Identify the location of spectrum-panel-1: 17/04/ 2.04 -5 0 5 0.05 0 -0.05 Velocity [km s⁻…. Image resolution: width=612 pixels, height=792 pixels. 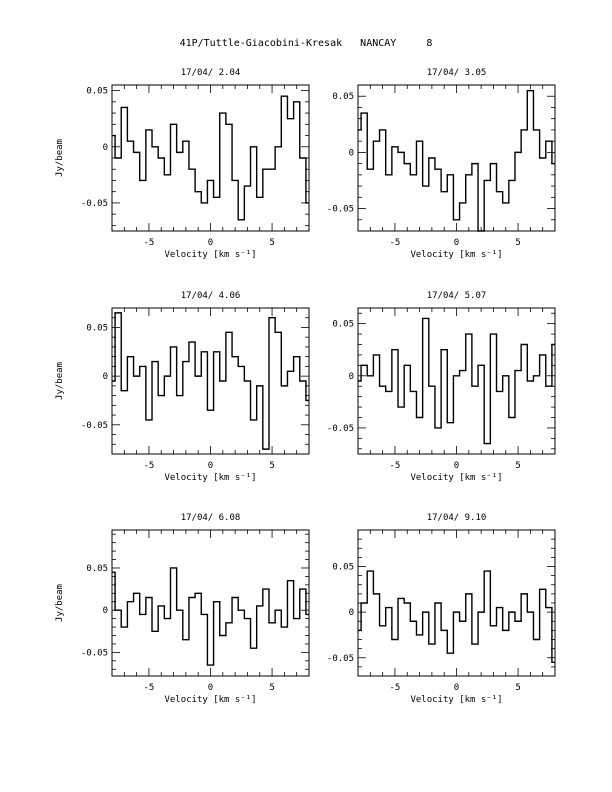
(182, 164).